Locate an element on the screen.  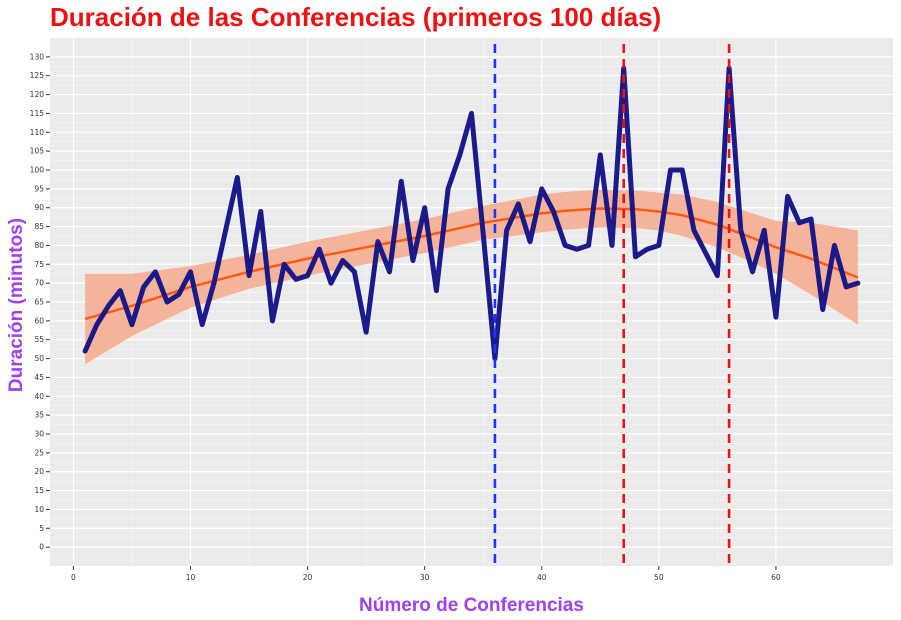
x-axis-title: Número de Conferencias is located at coordinates (471, 605).